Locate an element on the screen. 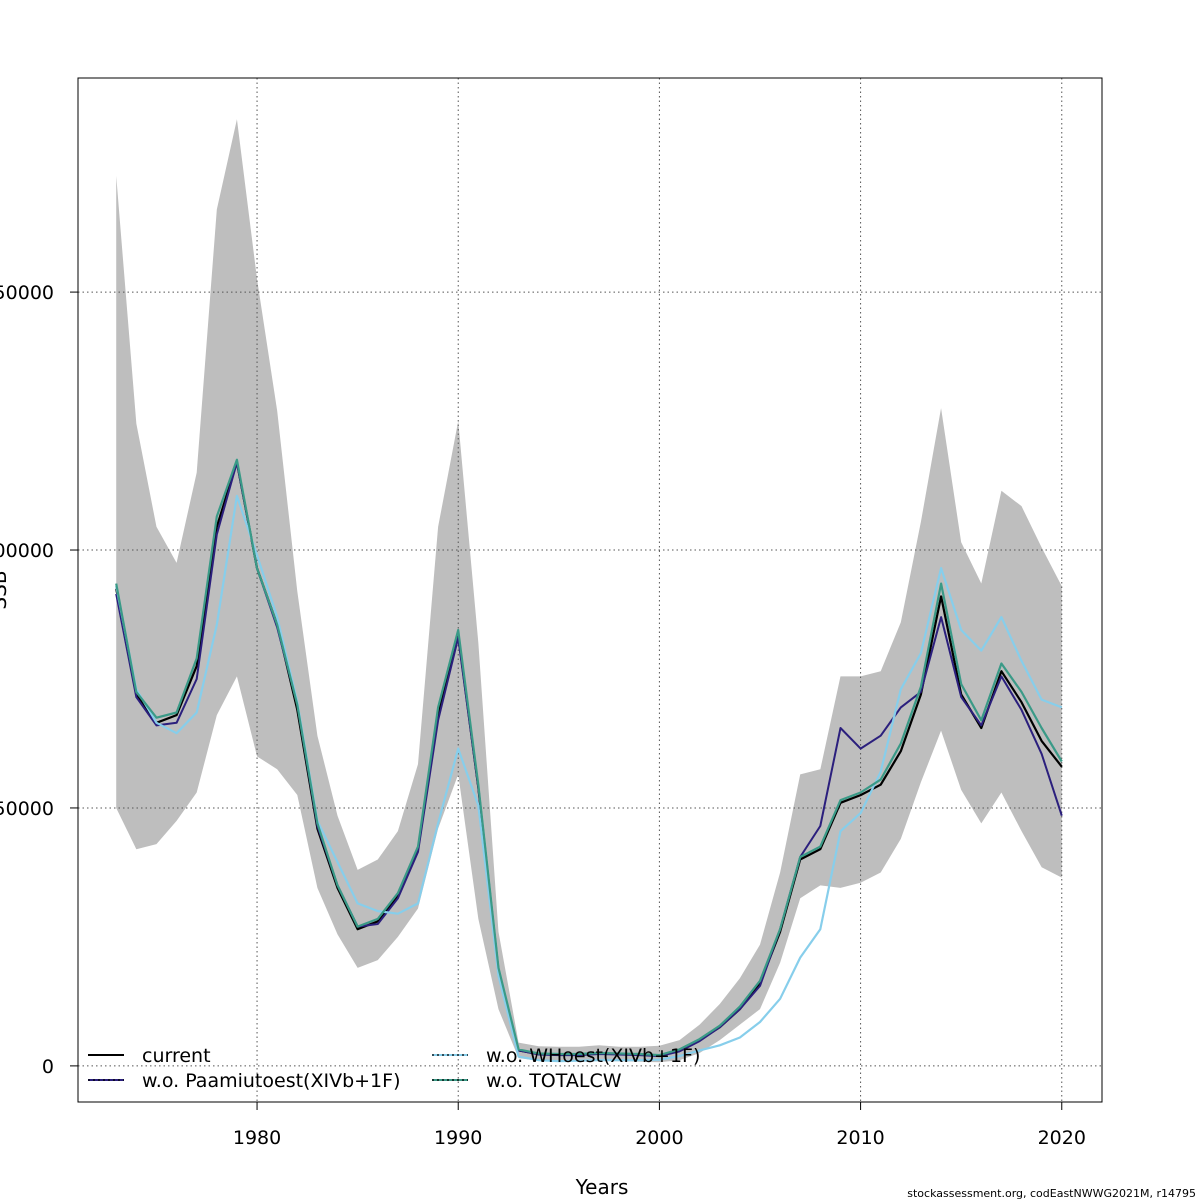 This screenshot has height=1200, width=1200. x-tick-label: 2010 is located at coordinates (860, 1138).